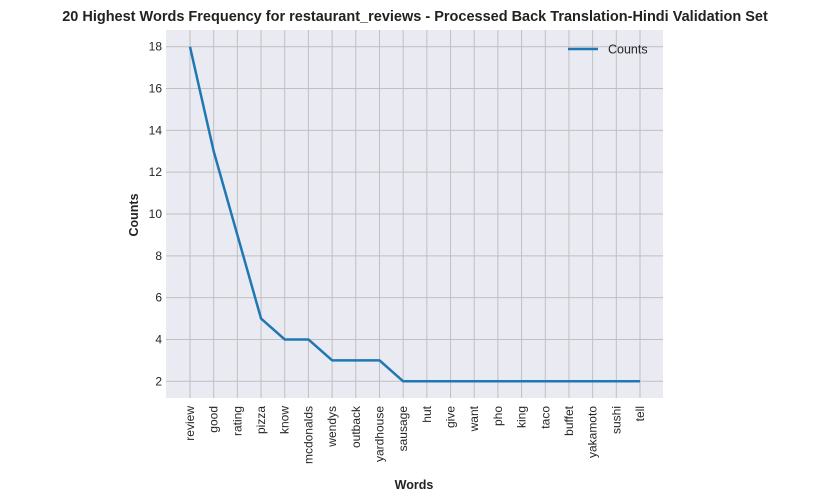  What do you see at coordinates (156, 130) in the screenshot?
I see `y-tick-label: 14` at bounding box center [156, 130].